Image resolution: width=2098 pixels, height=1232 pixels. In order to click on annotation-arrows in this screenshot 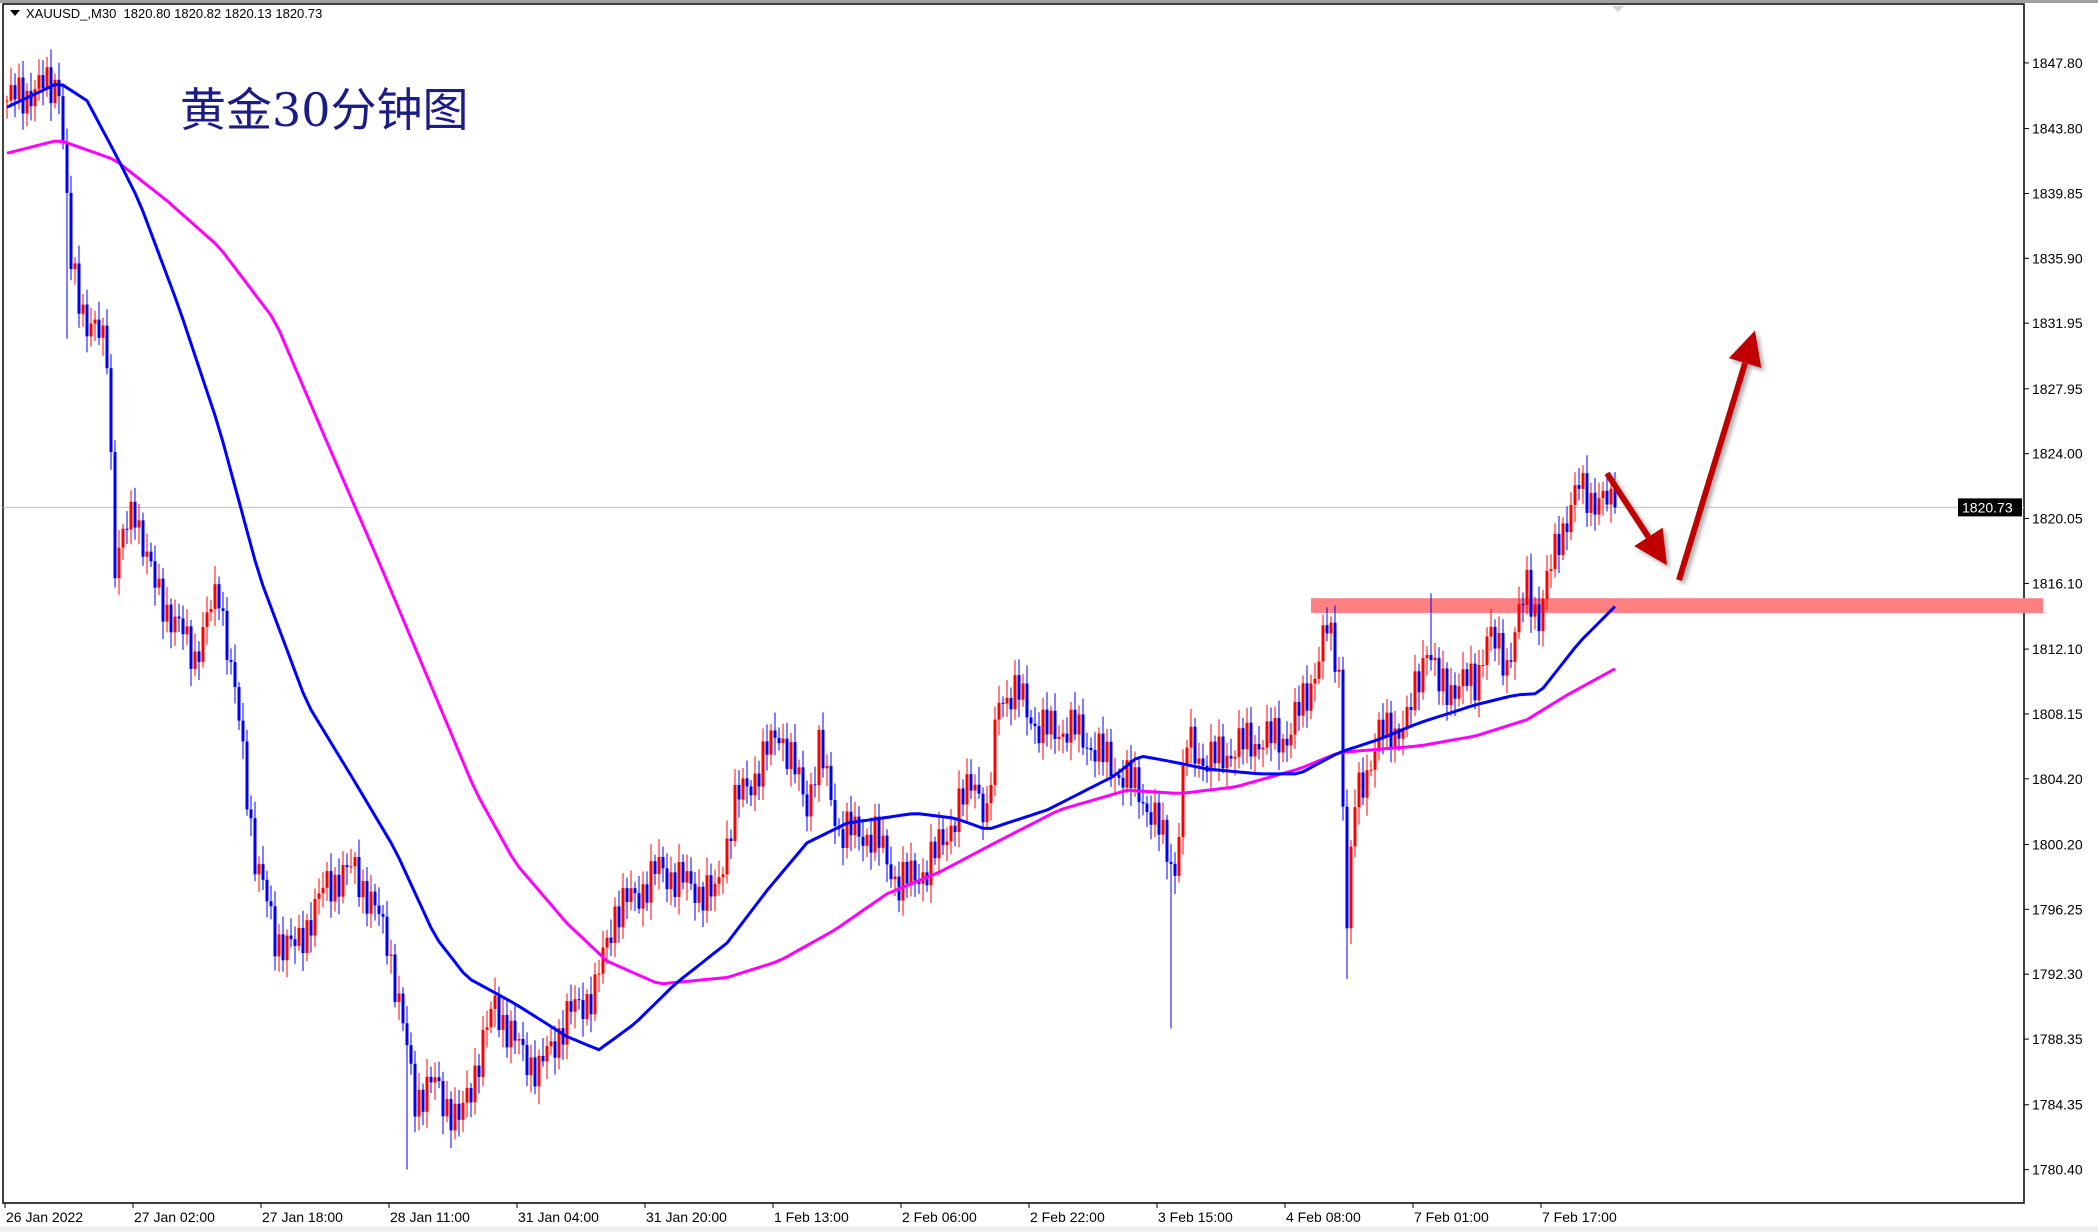, I will do `click(1683, 456)`.